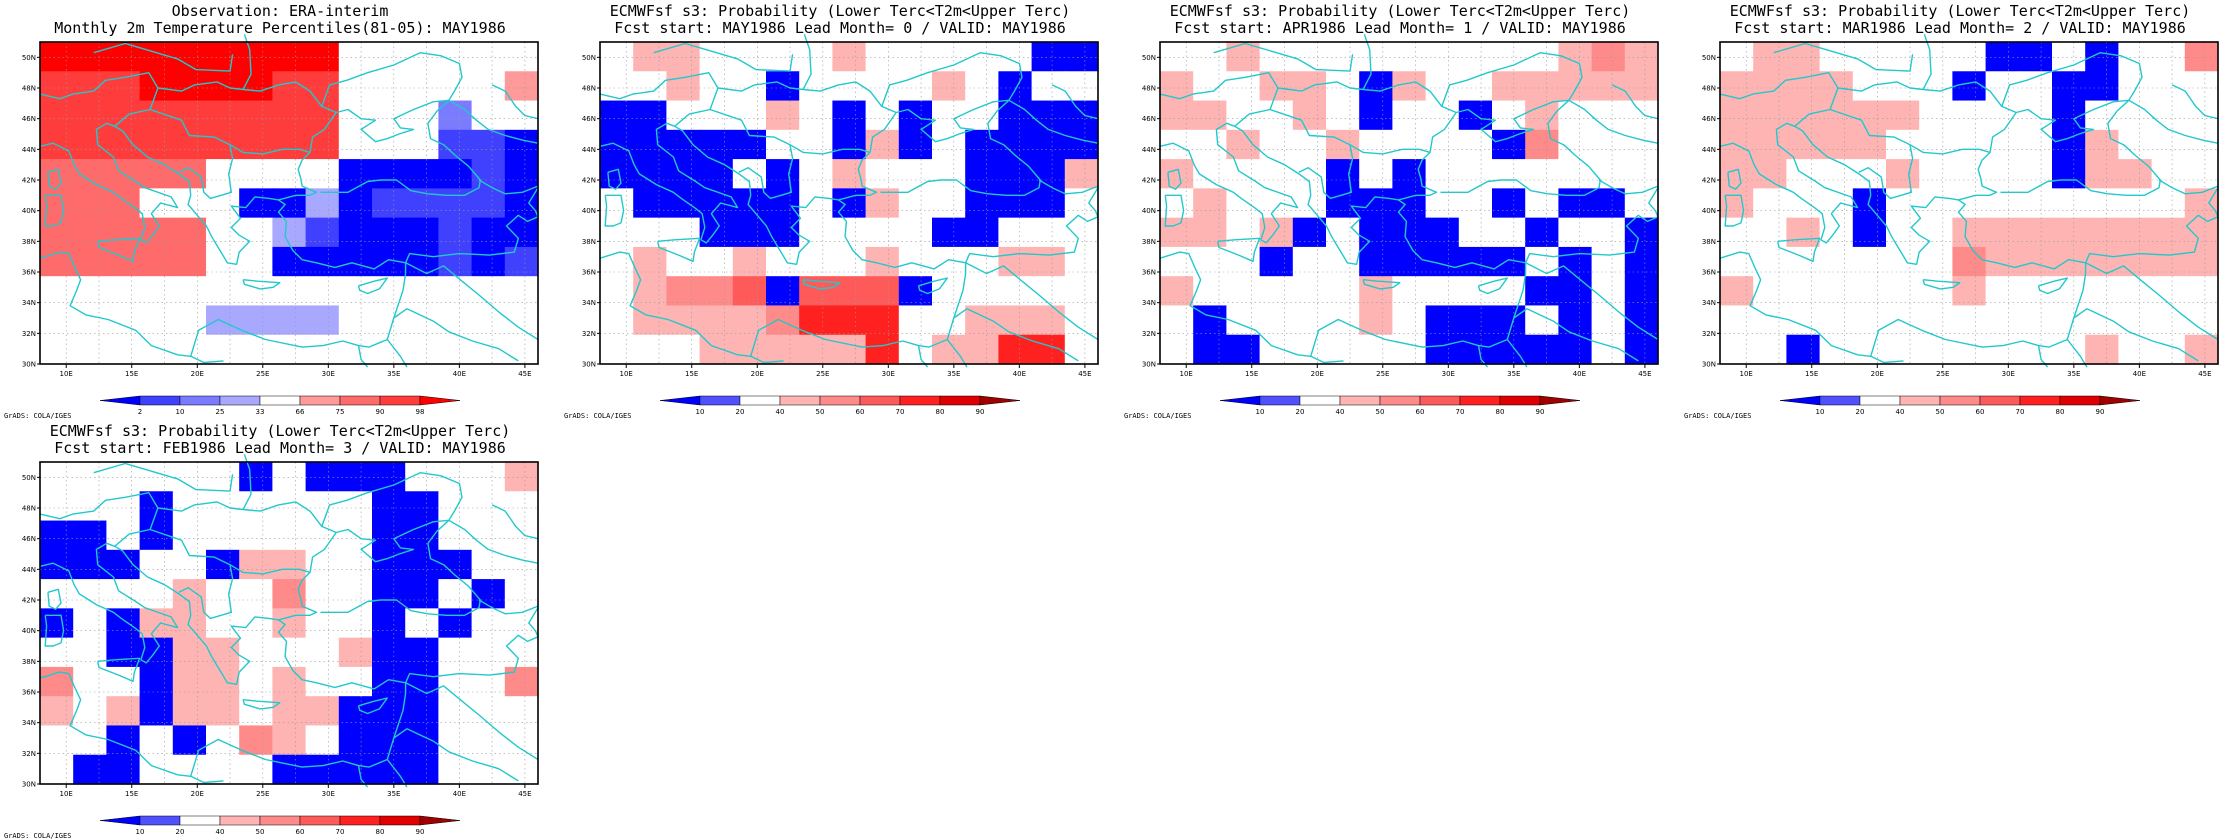  Describe the element at coordinates (589, 273) in the screenshot. I see `y-tick-label: 36N` at that location.